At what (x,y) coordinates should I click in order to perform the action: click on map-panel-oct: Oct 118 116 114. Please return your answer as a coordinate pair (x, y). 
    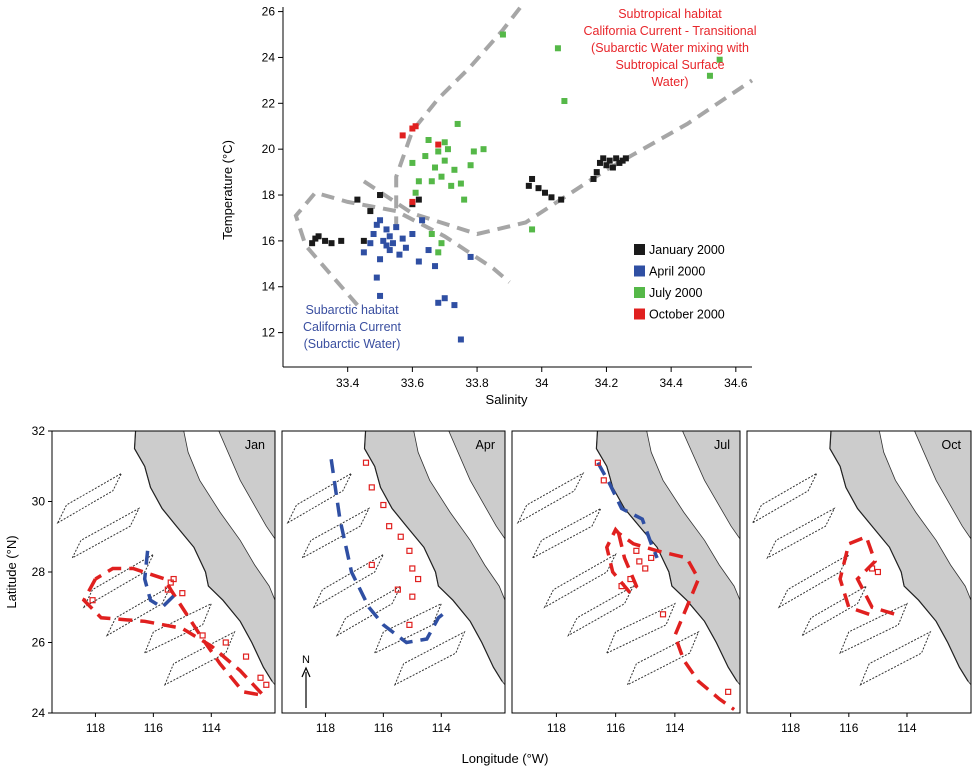
    Looking at the image, I should click on (859, 582).